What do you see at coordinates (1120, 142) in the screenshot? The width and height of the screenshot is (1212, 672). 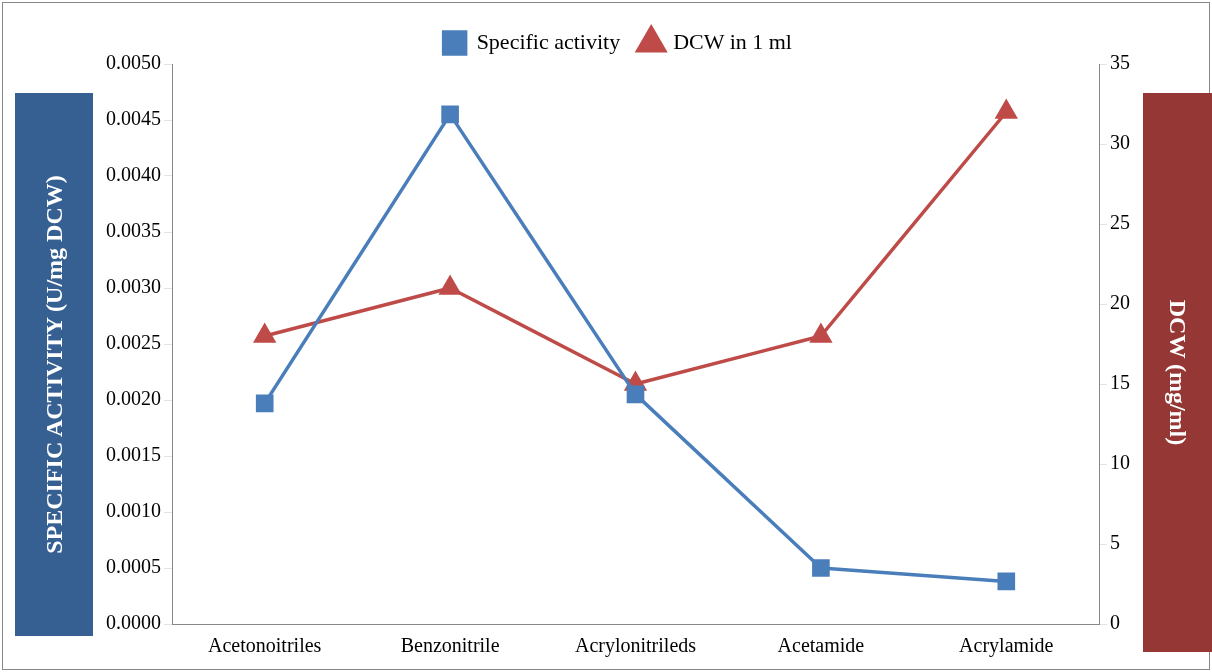 I see `y2-tick-label: 30` at bounding box center [1120, 142].